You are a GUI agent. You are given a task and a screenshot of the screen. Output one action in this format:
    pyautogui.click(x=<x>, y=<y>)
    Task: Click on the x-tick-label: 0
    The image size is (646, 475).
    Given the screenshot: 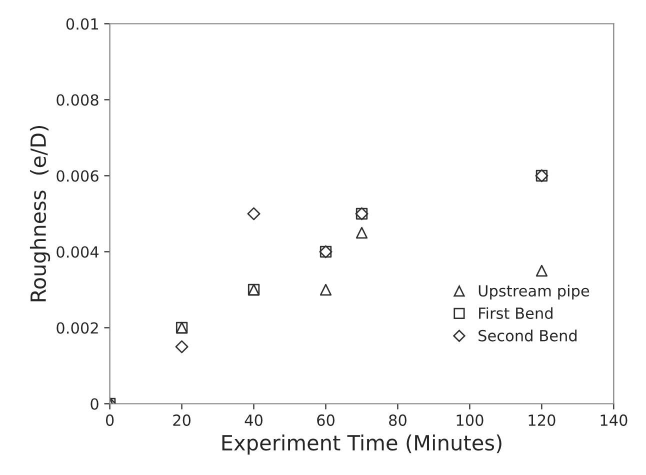 What is the action you would take?
    pyautogui.click(x=110, y=420)
    